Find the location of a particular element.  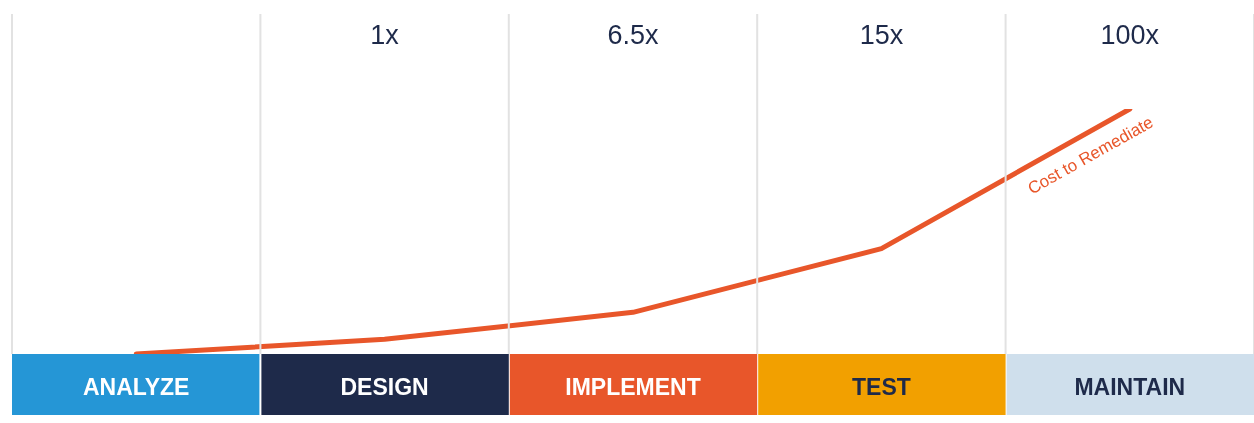

x-tick-label: ANALYZE is located at coordinates (136, 386).